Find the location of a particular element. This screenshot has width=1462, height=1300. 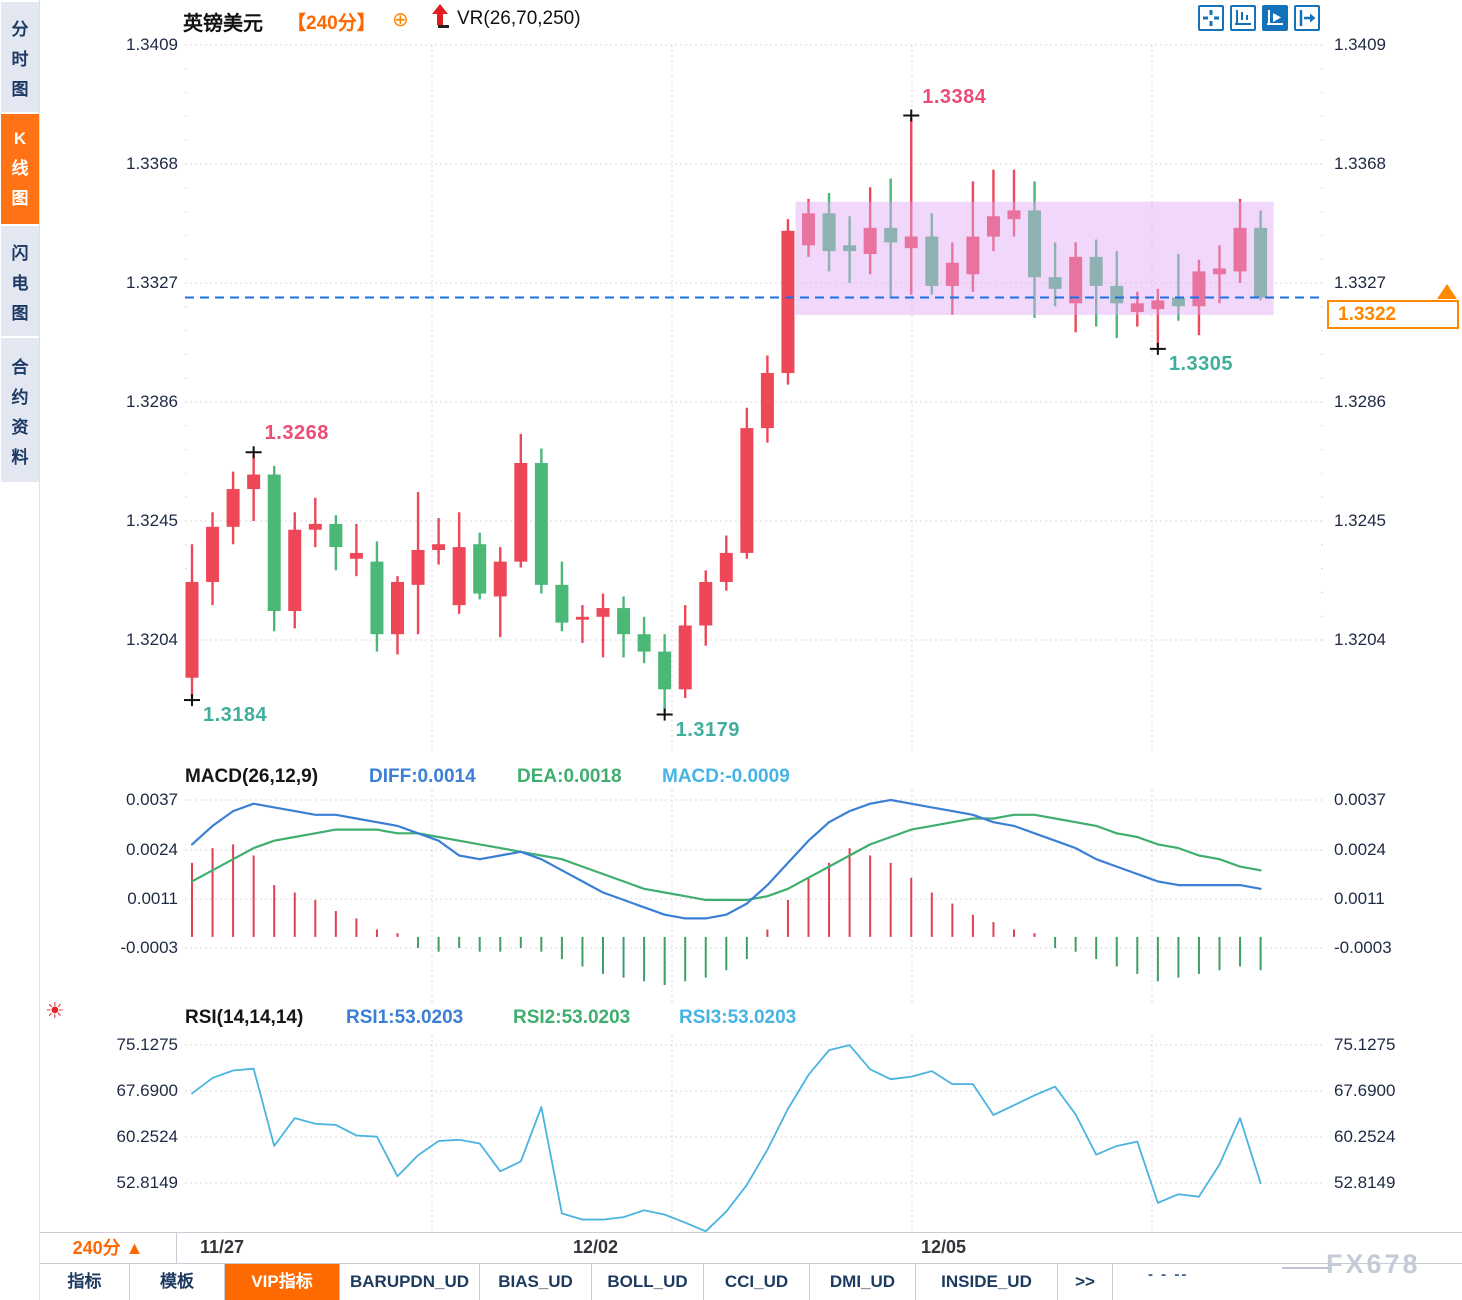

rsi-title: RSI(14,14,14) is located at coordinates (244, 1017).